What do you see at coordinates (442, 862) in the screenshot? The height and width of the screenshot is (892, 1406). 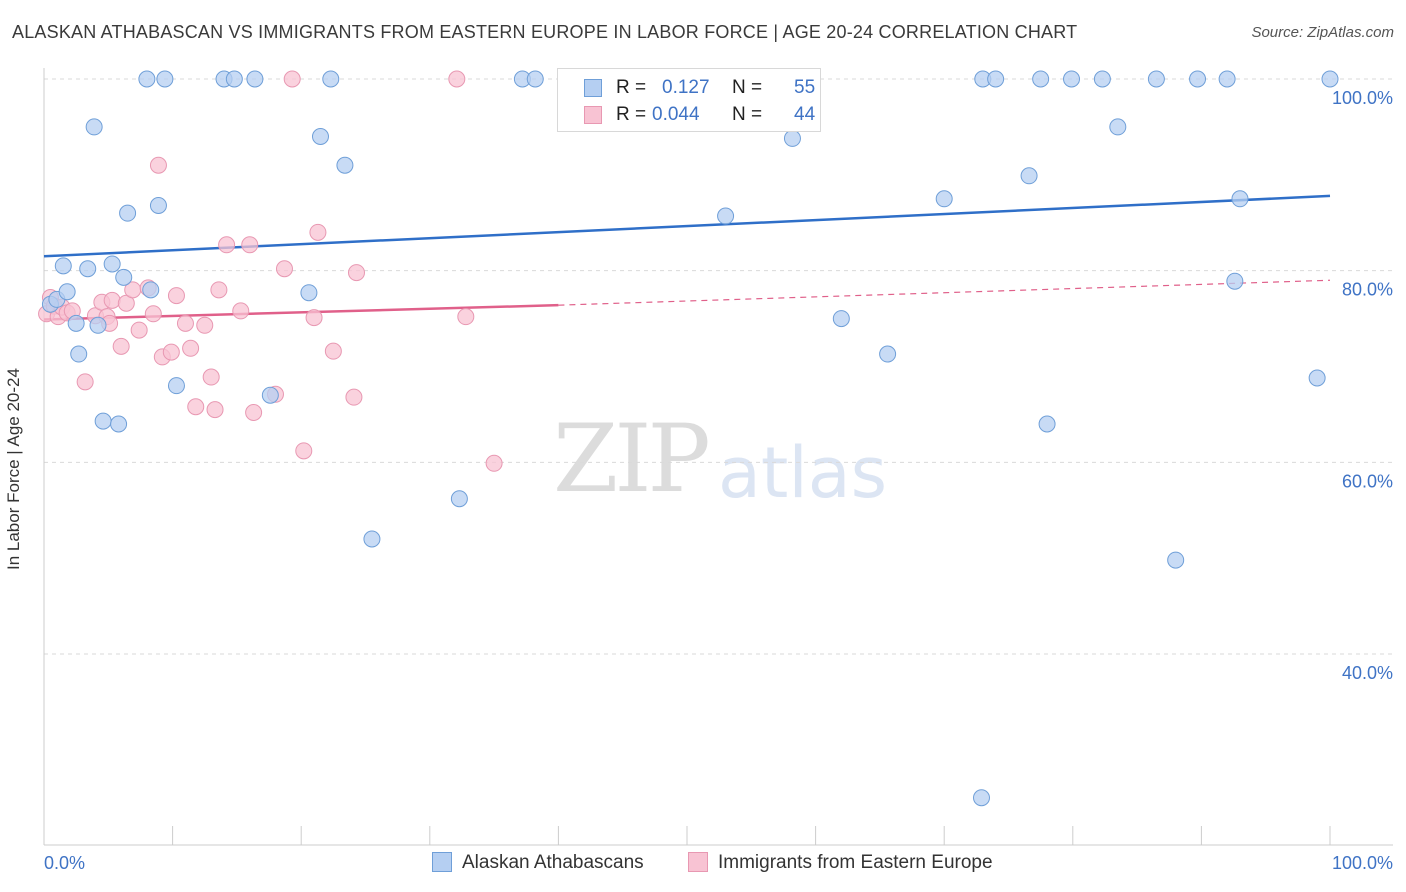 I see `bottom-legend-swatch-series1` at bounding box center [442, 862].